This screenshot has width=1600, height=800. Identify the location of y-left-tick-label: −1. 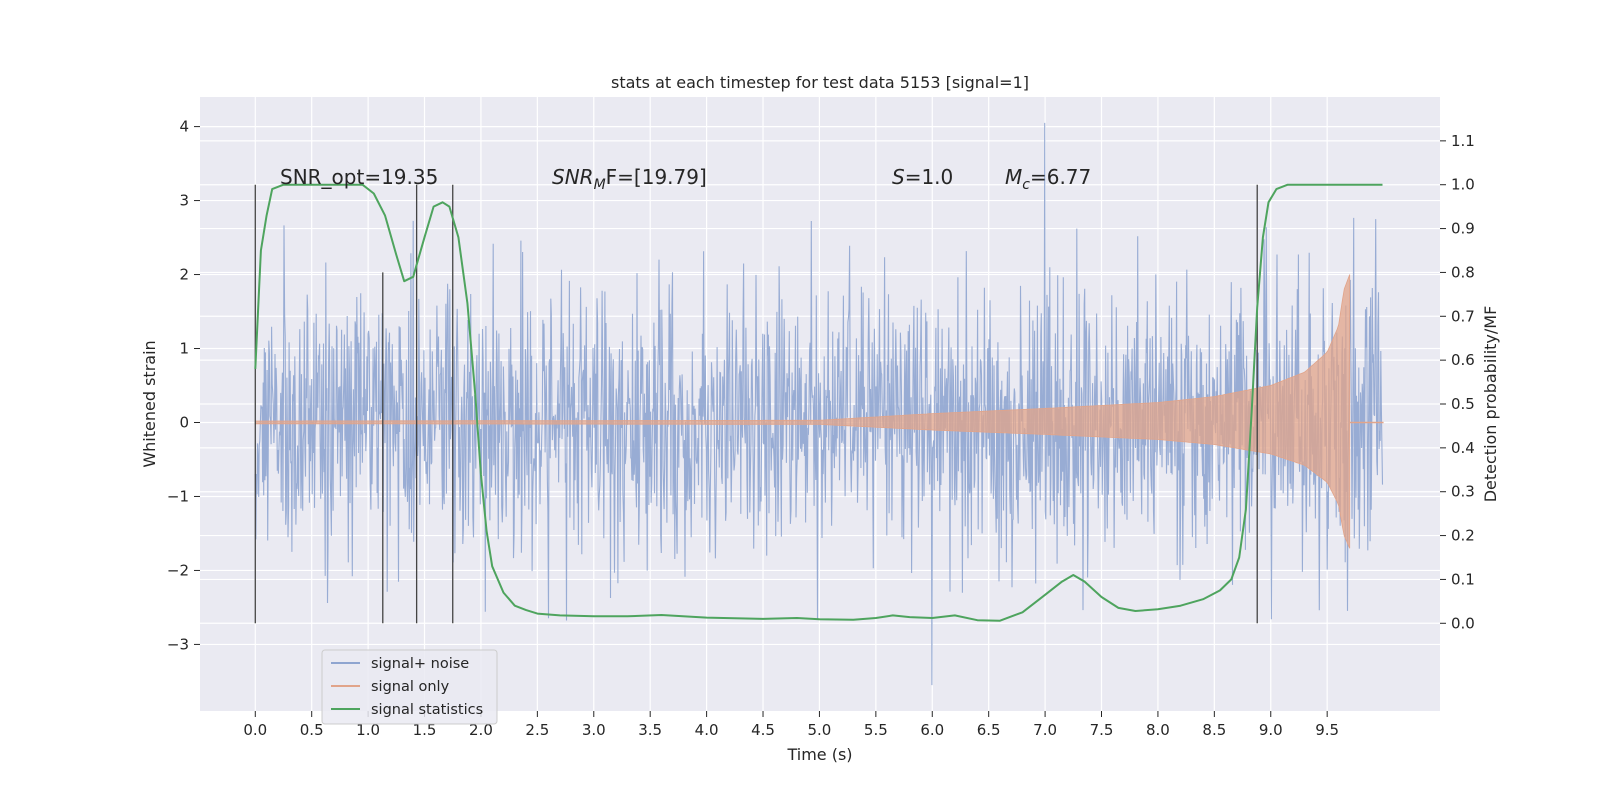
(178, 496).